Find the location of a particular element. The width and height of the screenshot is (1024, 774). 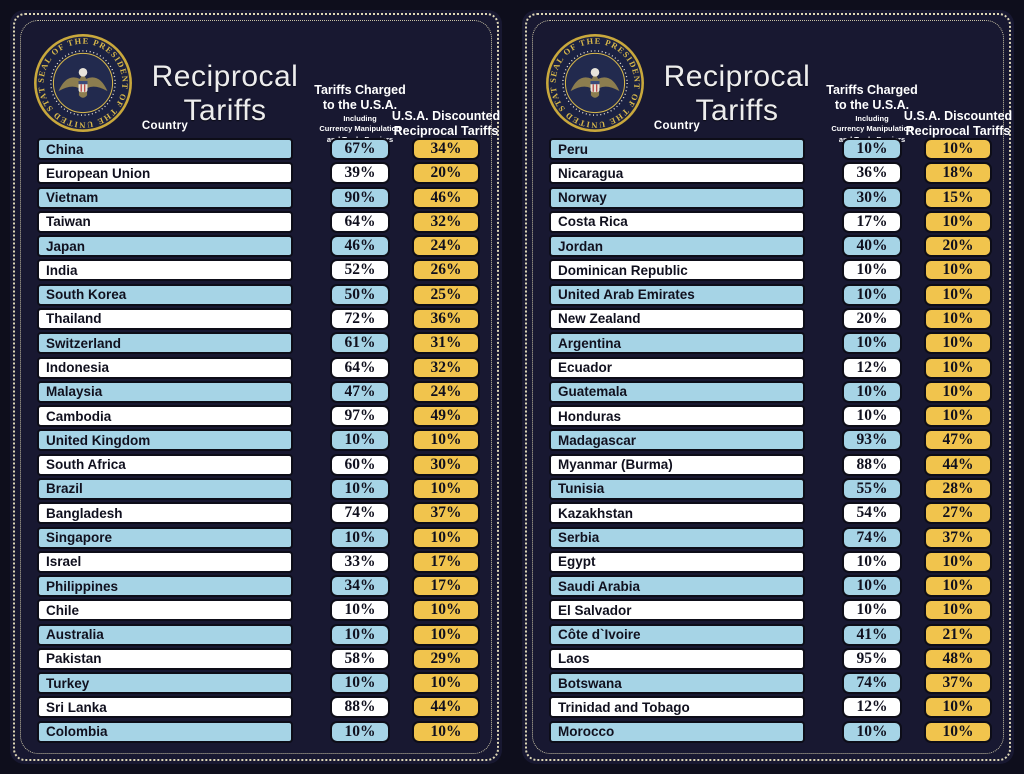

country-cell: Laos is located at coordinates (677, 658).